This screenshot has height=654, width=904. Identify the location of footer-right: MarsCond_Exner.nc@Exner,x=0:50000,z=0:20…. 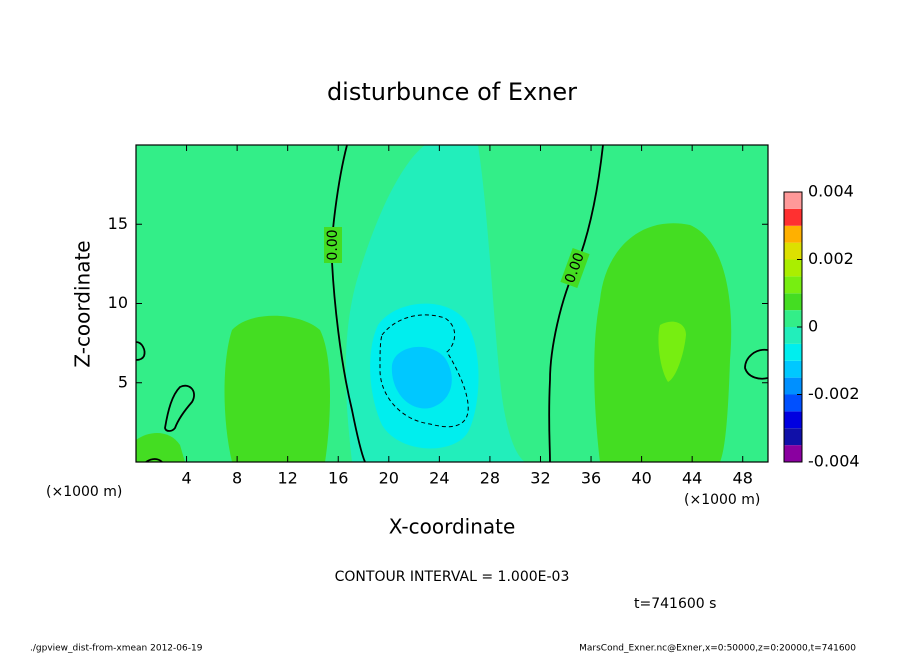
(717, 649).